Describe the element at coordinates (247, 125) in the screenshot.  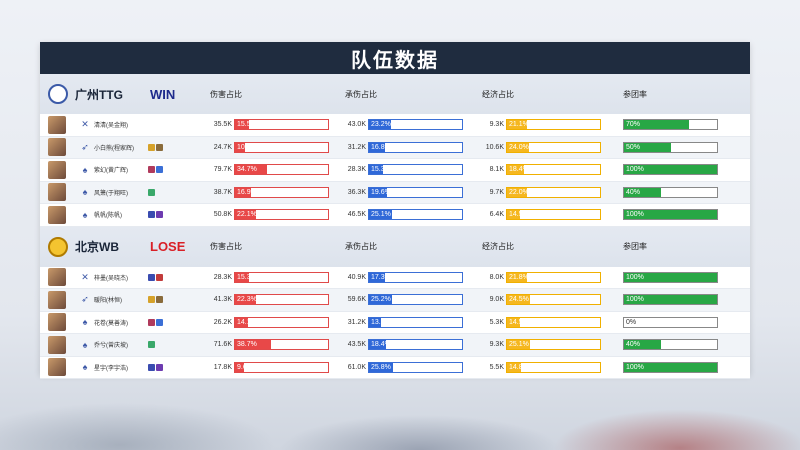
I see `damage-percent: 15.5%` at that location.